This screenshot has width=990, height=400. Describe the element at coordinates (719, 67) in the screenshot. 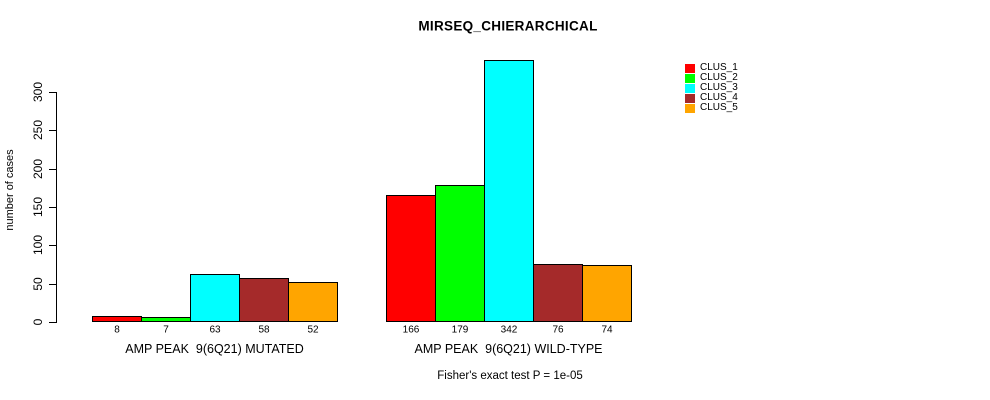

I see `legend-label: CLUS_1` at that location.